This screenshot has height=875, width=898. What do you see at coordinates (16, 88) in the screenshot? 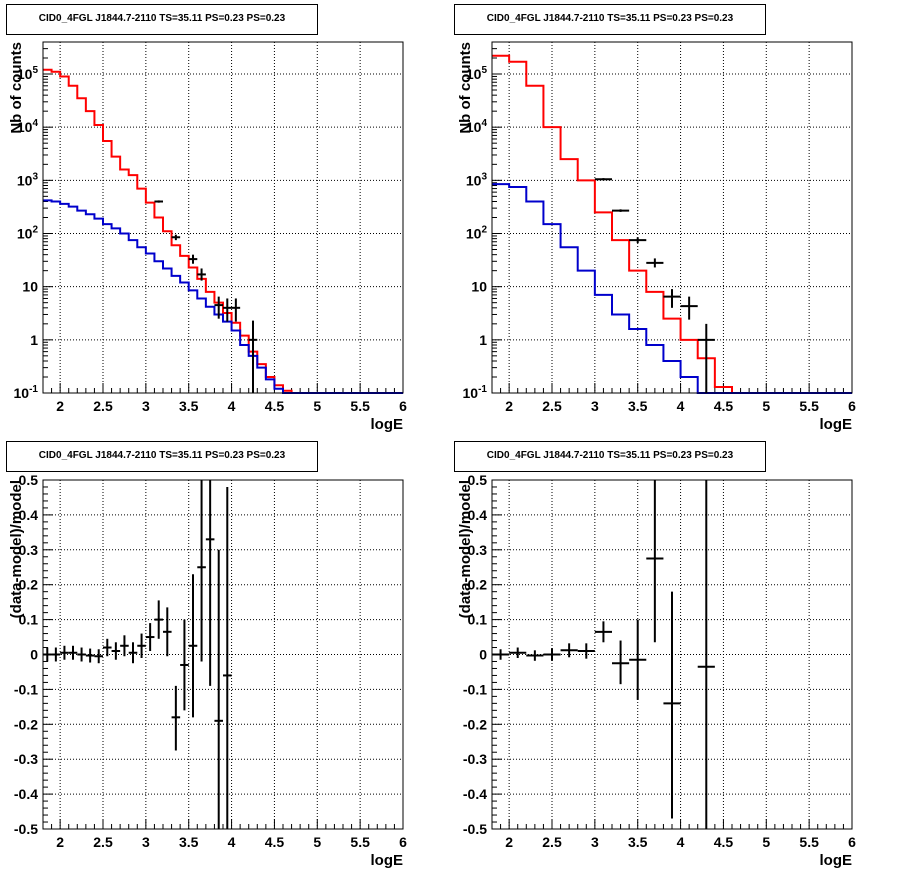
I see `y-axis-title: Nb of counts` at bounding box center [16, 88].